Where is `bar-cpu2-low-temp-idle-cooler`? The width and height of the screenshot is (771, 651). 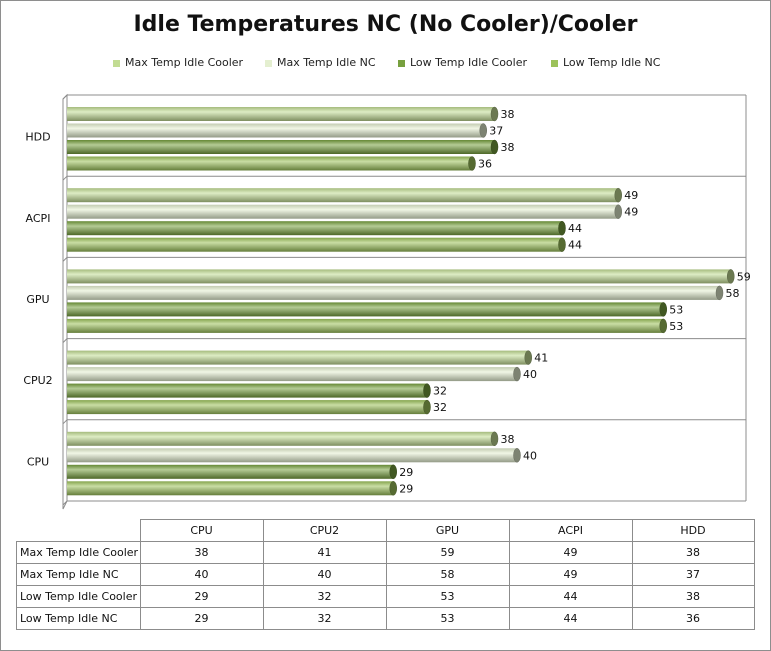 bar-cpu2-low-temp-idle-cooler is located at coordinates (249, 390).